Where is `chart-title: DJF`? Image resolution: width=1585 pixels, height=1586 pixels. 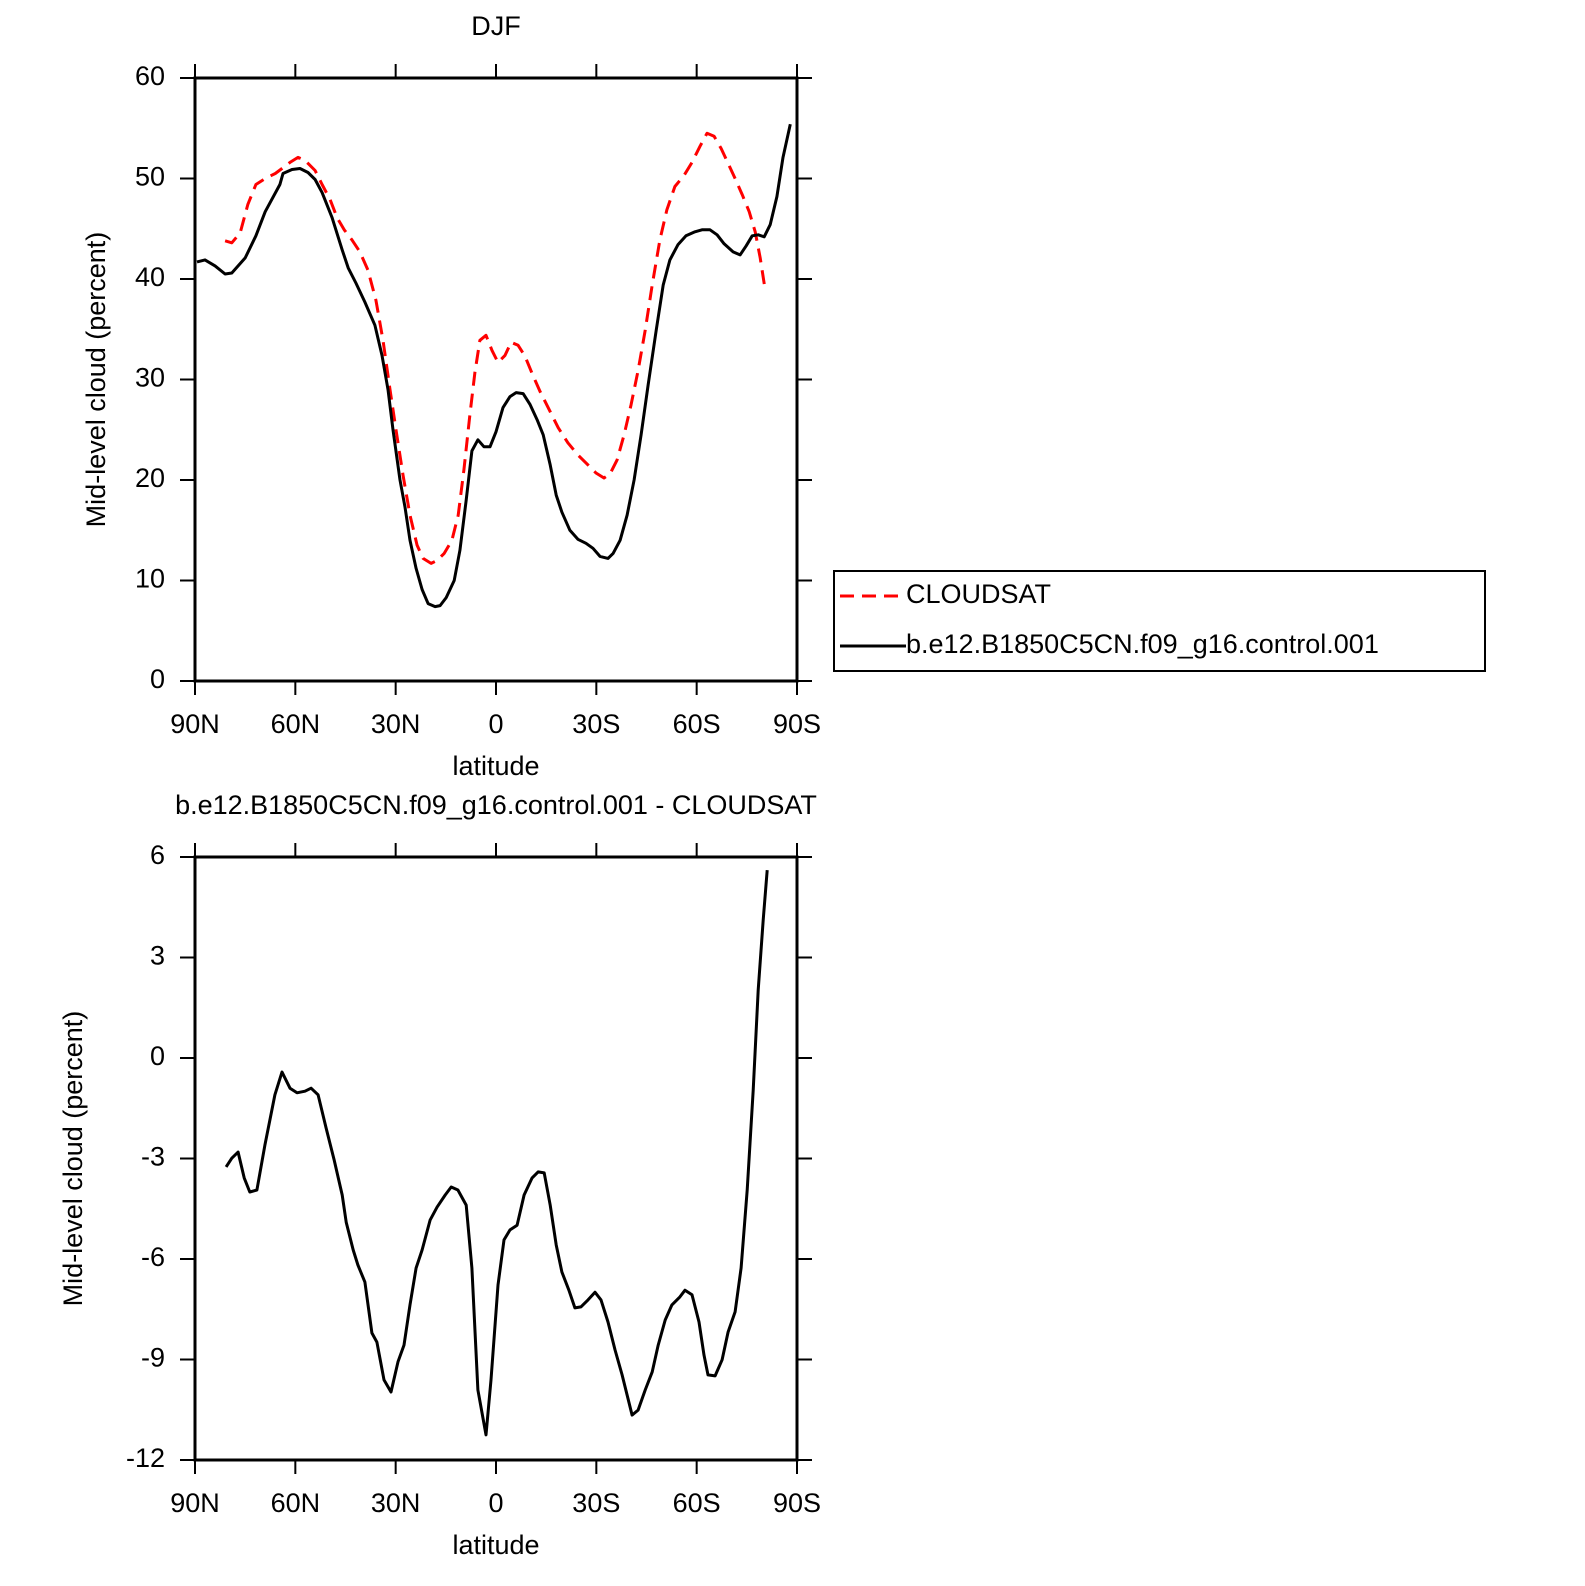 chart-title: DJF is located at coordinates (496, 26).